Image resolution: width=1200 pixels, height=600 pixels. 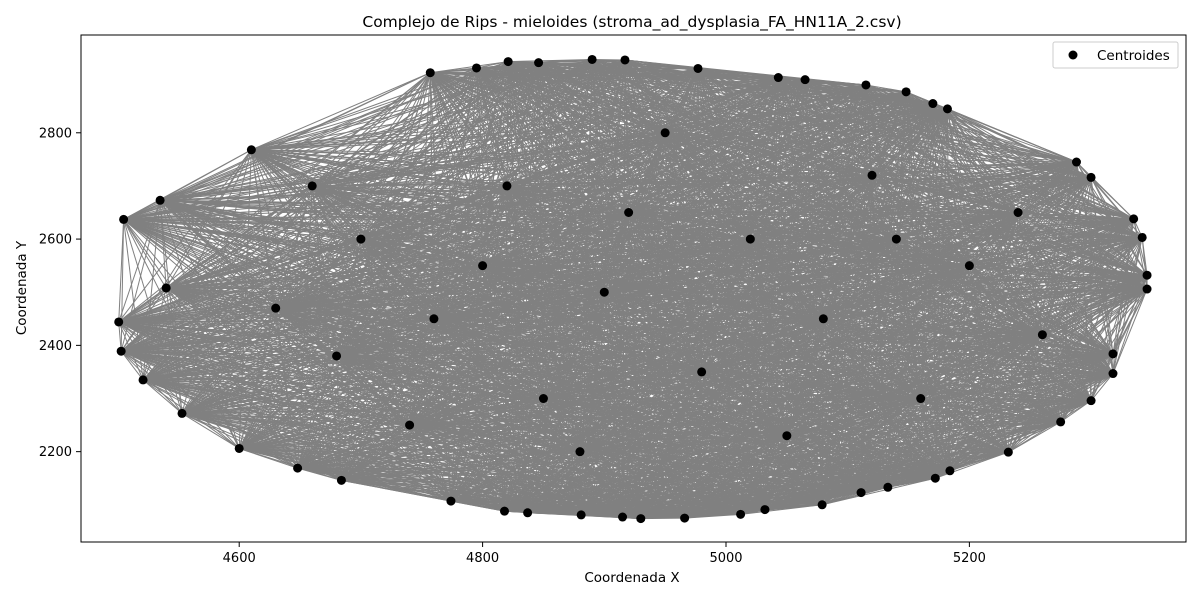 I want to click on x-axis-label: Coordenada X, so click(x=631, y=578).